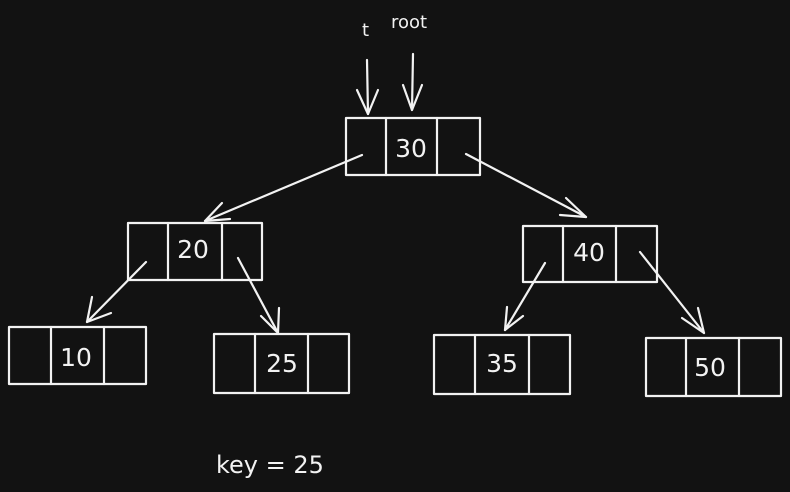  I want to click on node-20: 20, so click(195, 251).